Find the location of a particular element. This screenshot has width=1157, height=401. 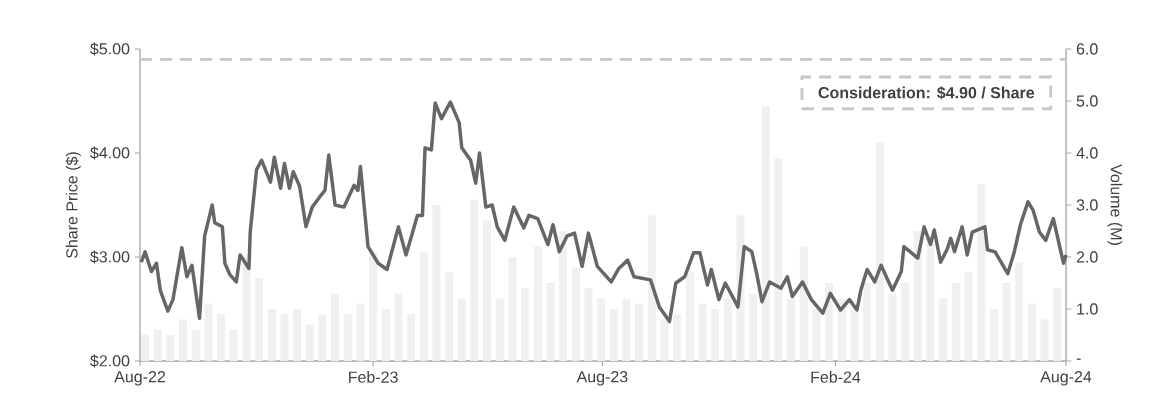

y2-tick-label: 2.0 is located at coordinates (1087, 257).